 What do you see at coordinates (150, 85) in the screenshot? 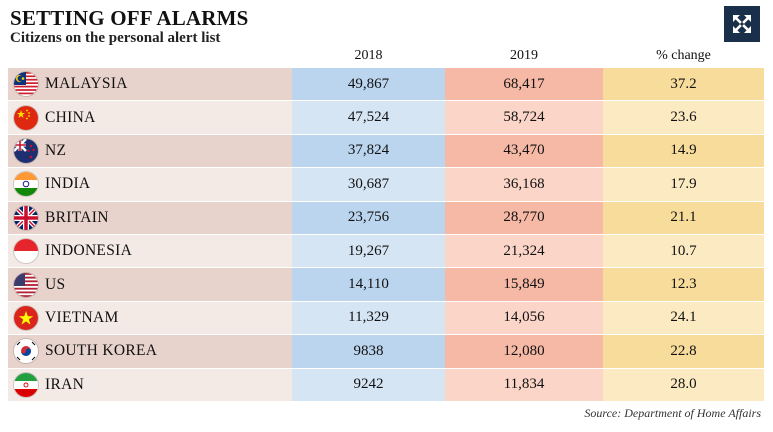
I see `country-cell: MALAYSIA` at bounding box center [150, 85].